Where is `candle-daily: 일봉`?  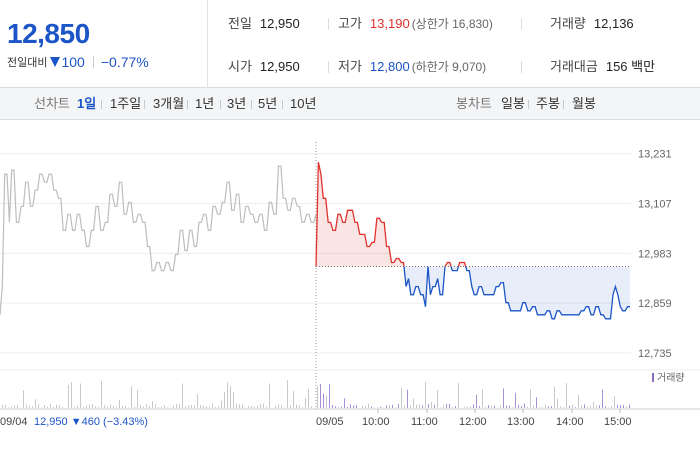
candle-daily: 일봉 is located at coordinates (513, 103).